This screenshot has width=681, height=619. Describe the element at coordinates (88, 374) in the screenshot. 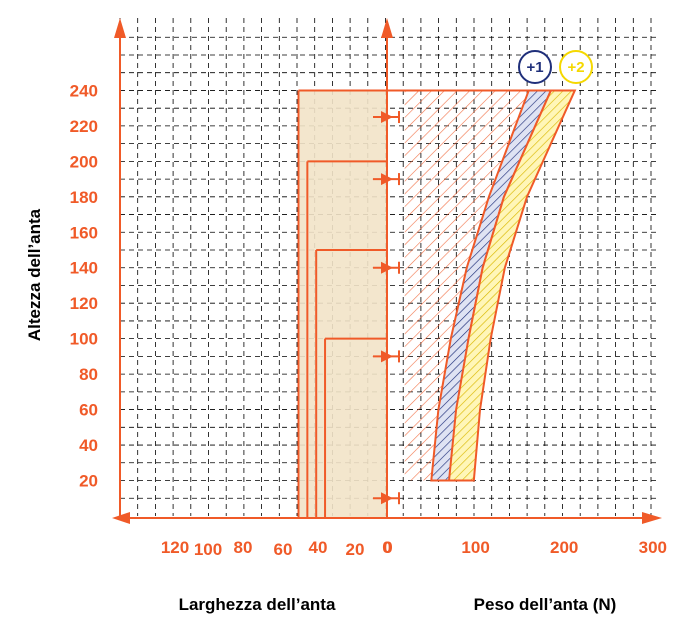

I see `y-tick-label: 80` at that location.